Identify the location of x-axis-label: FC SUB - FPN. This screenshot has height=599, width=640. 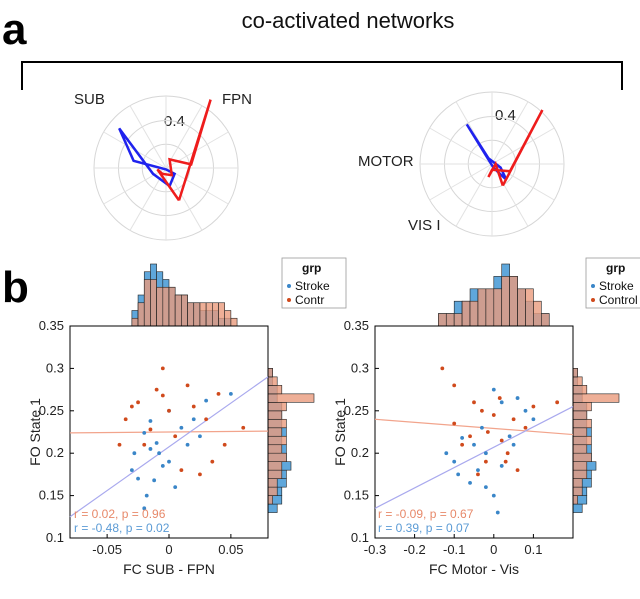
(169, 569).